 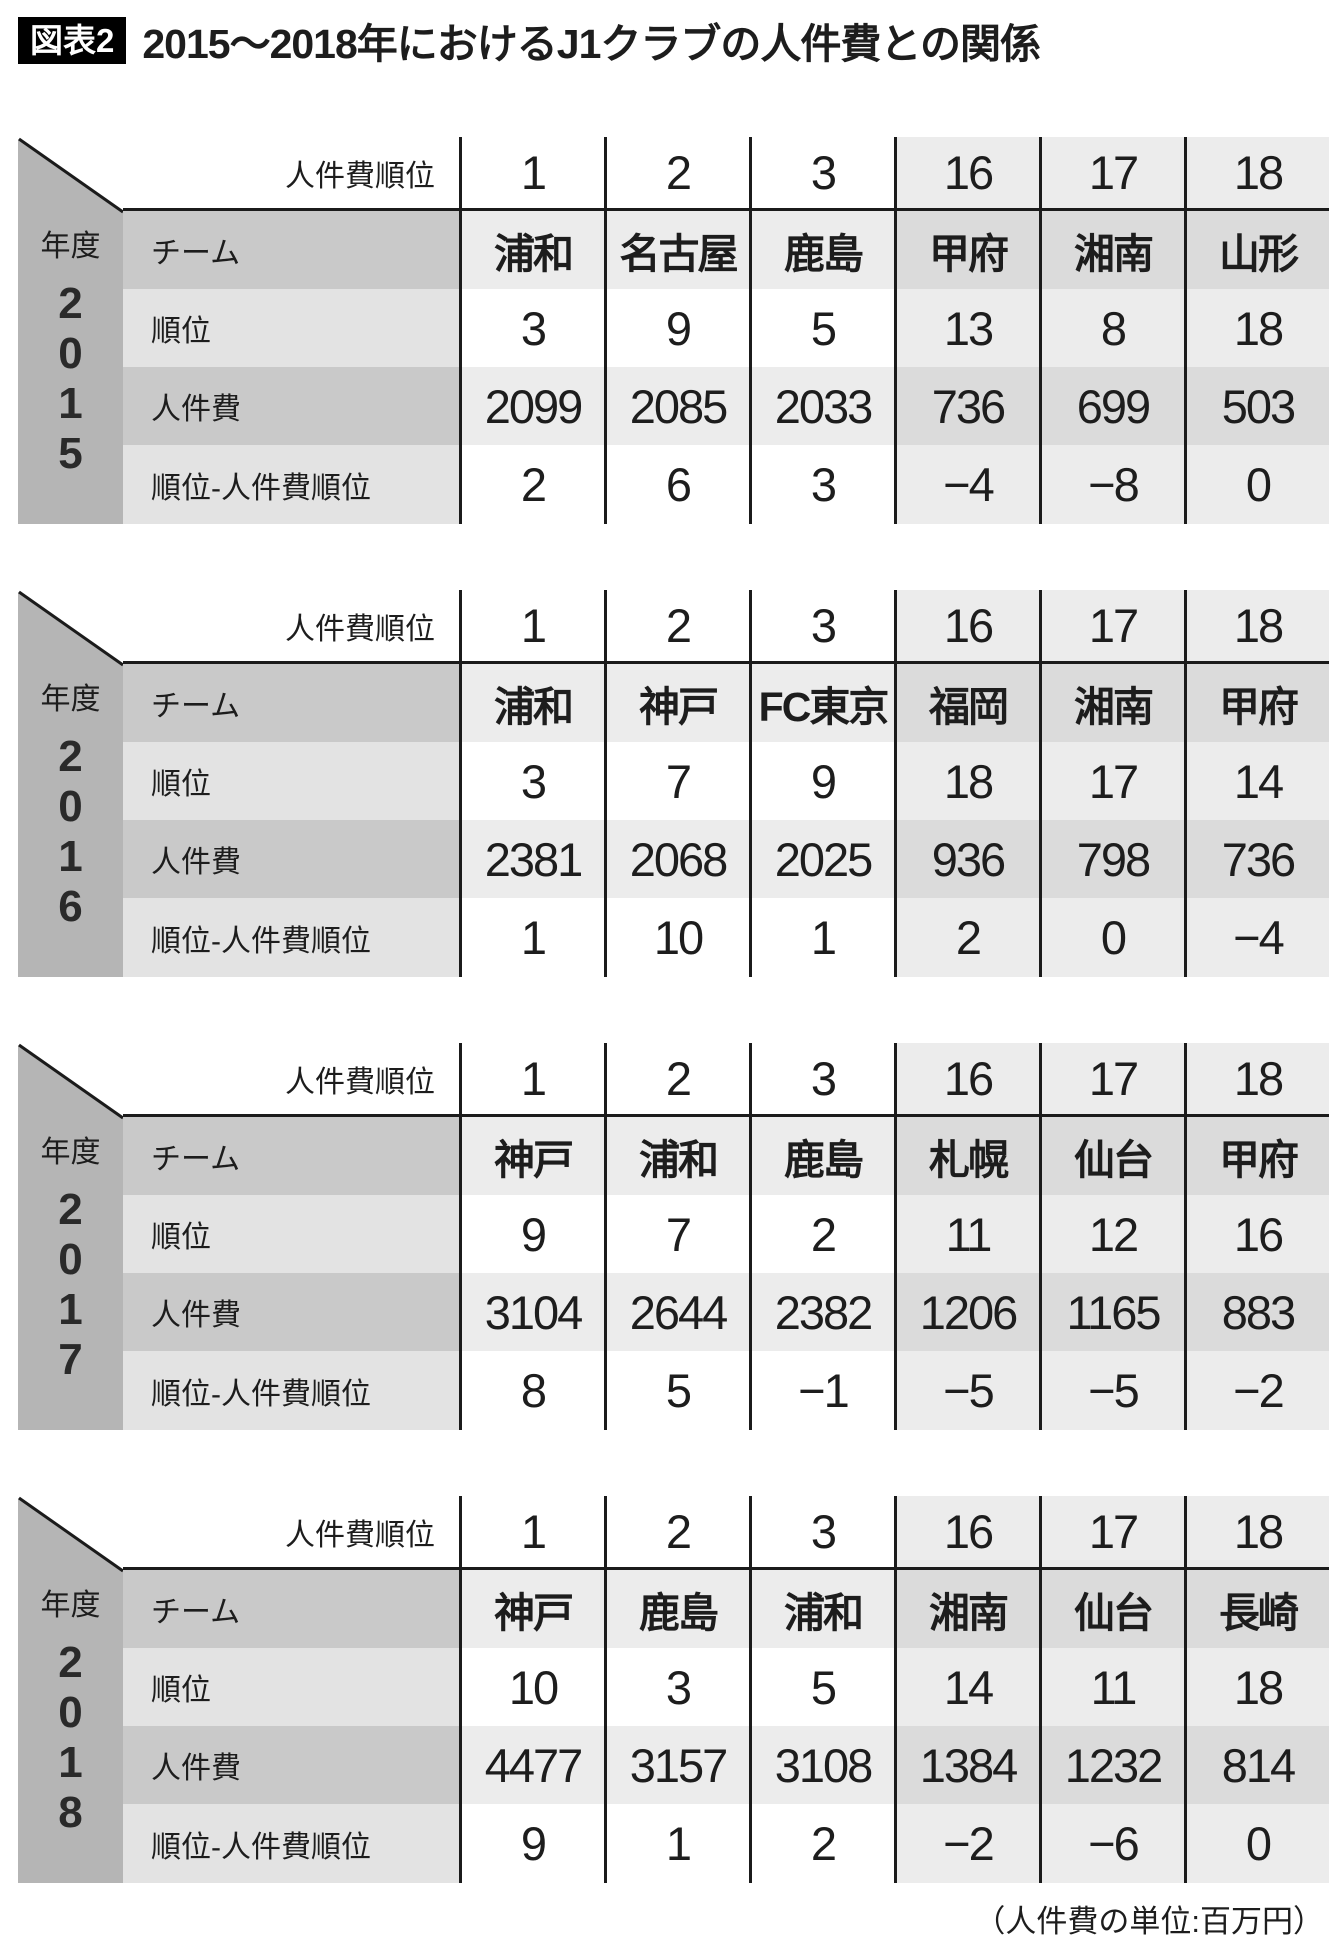 I want to click on year-digit: 8, so click(x=70, y=1812).